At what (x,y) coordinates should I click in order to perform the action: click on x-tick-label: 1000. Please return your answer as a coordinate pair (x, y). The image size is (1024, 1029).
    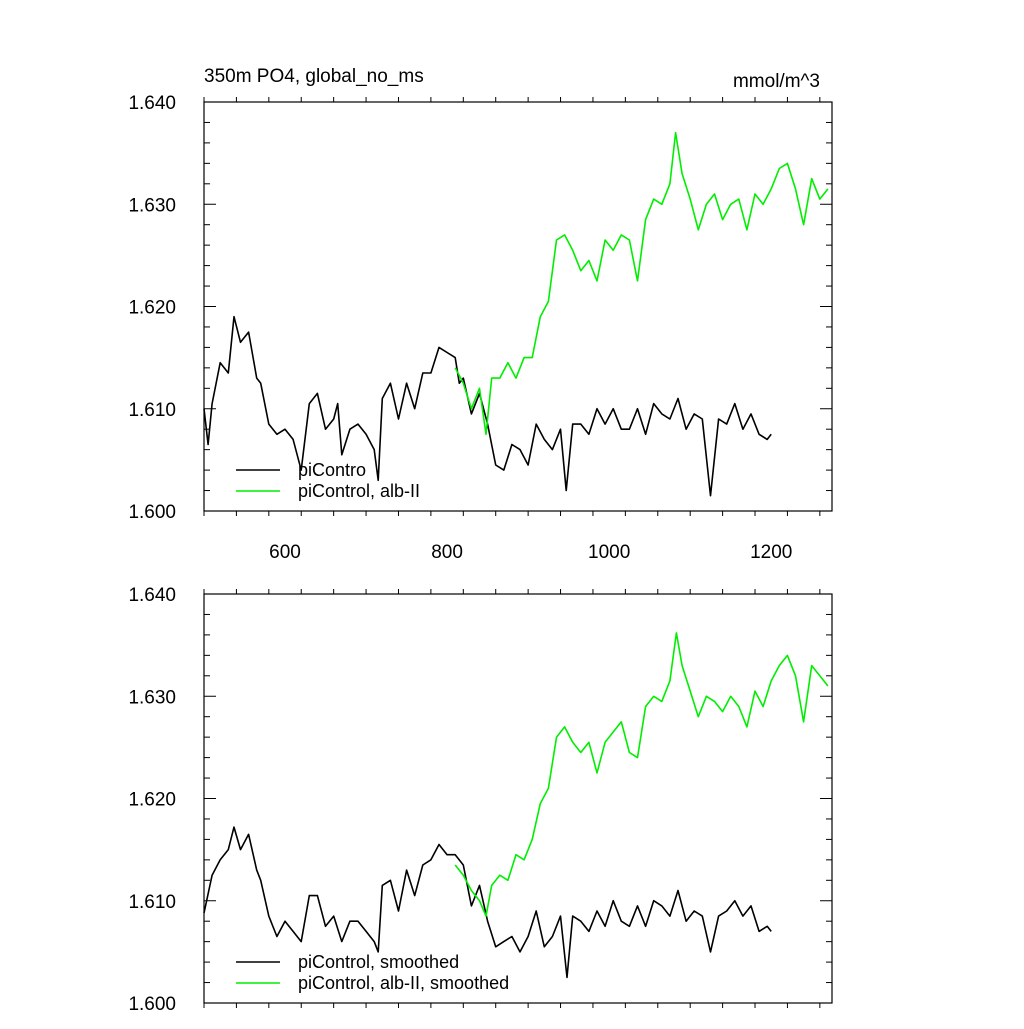
    Looking at the image, I should click on (609, 552).